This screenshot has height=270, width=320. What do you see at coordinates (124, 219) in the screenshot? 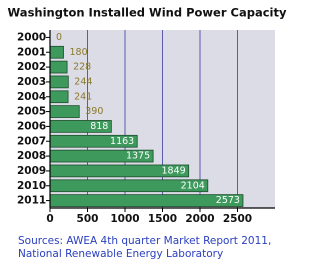
I see `x-tick-label: 1000` at bounding box center [124, 219].